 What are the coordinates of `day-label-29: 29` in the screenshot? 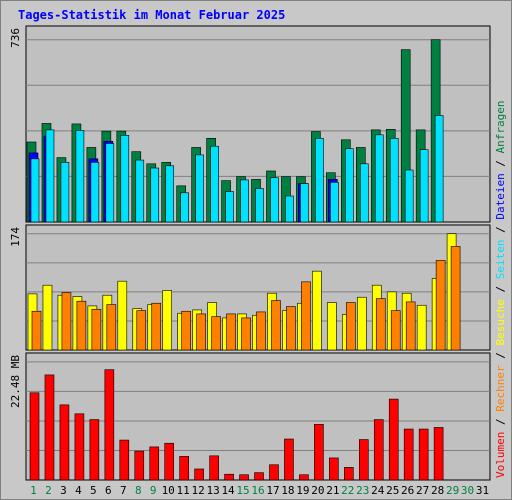 It's located at (452, 490).